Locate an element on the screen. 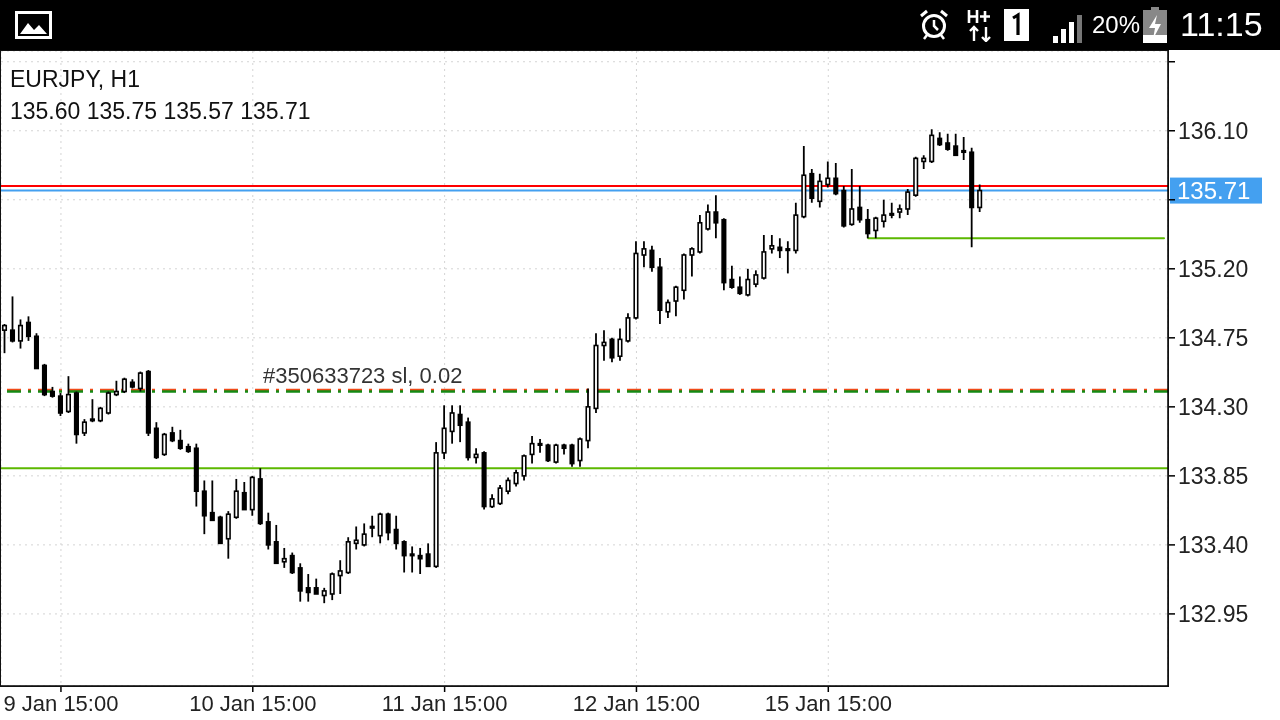 The height and width of the screenshot is (720, 1280). text: 20% is located at coordinates (1116, 25).